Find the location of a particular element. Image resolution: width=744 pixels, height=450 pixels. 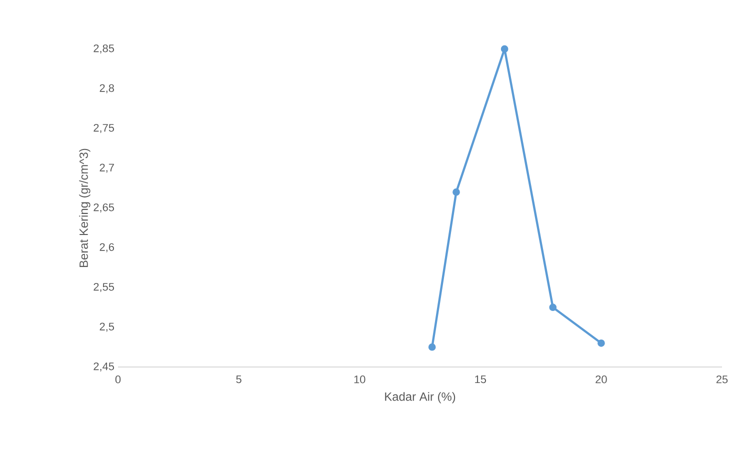

x-tick-label: 20 is located at coordinates (601, 380).